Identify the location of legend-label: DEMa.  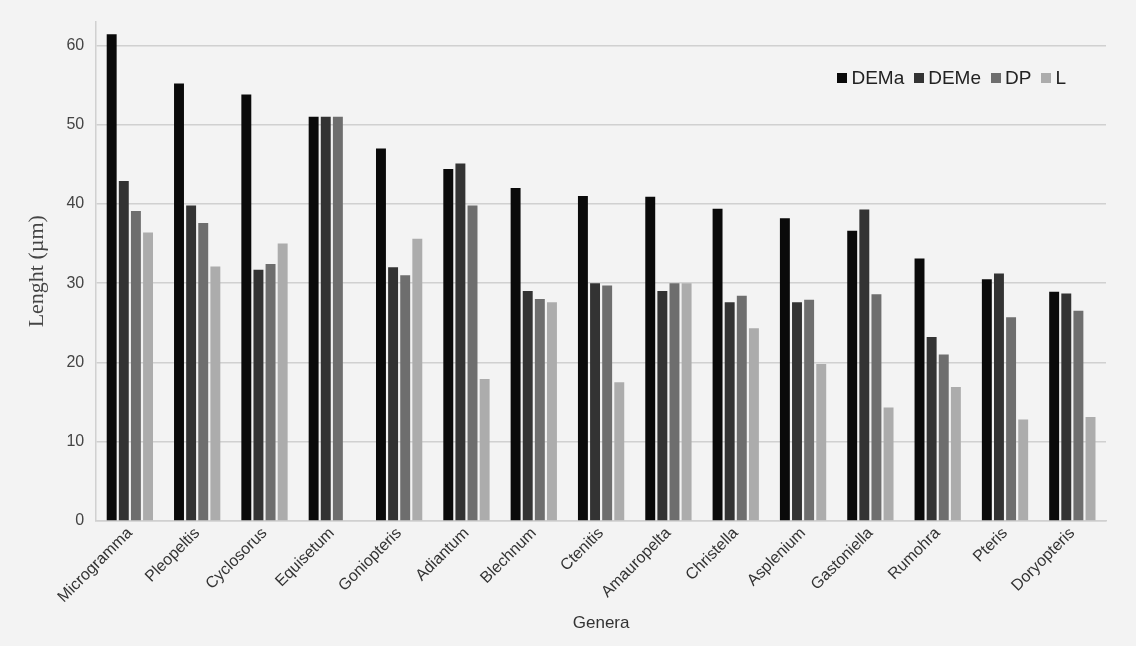
(878, 77).